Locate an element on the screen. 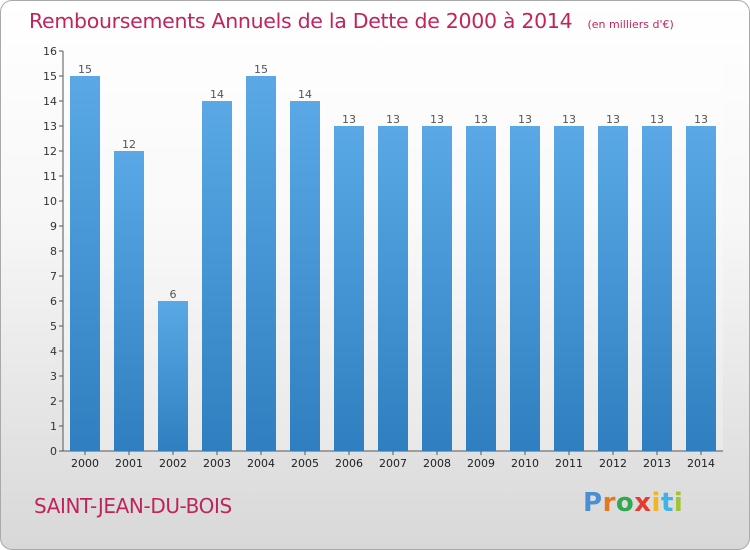 The width and height of the screenshot is (750, 550). y-tick-label: 8 is located at coordinates (53, 251).